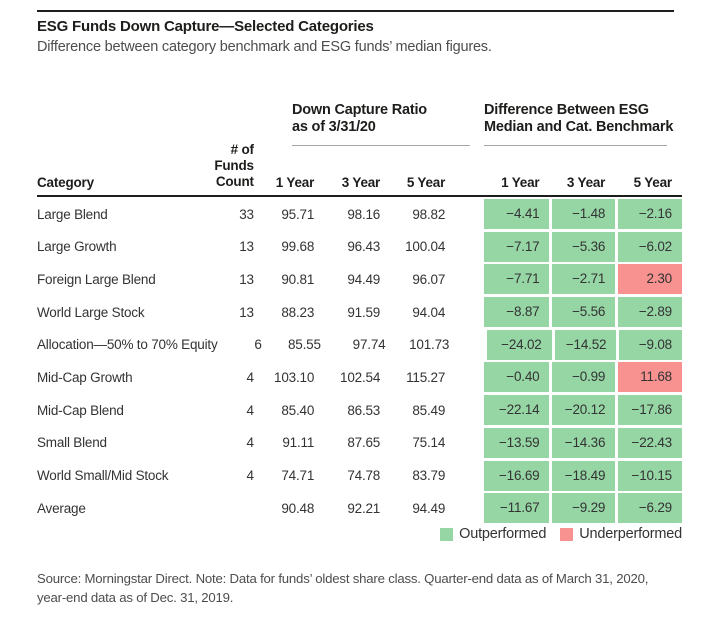  What do you see at coordinates (298, 279) in the screenshot?
I see `down-capture-cell: 90.81` at bounding box center [298, 279].